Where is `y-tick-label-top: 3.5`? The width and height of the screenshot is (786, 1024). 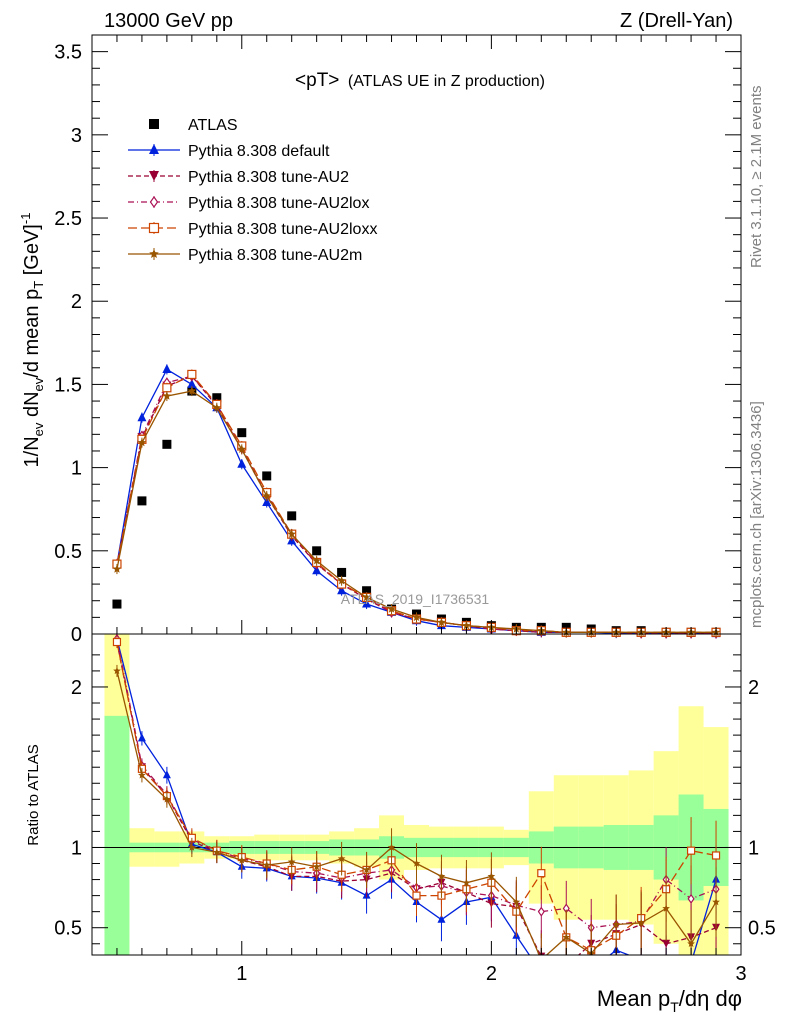
y-tick-label-top: 3.5 is located at coordinates (68, 53).